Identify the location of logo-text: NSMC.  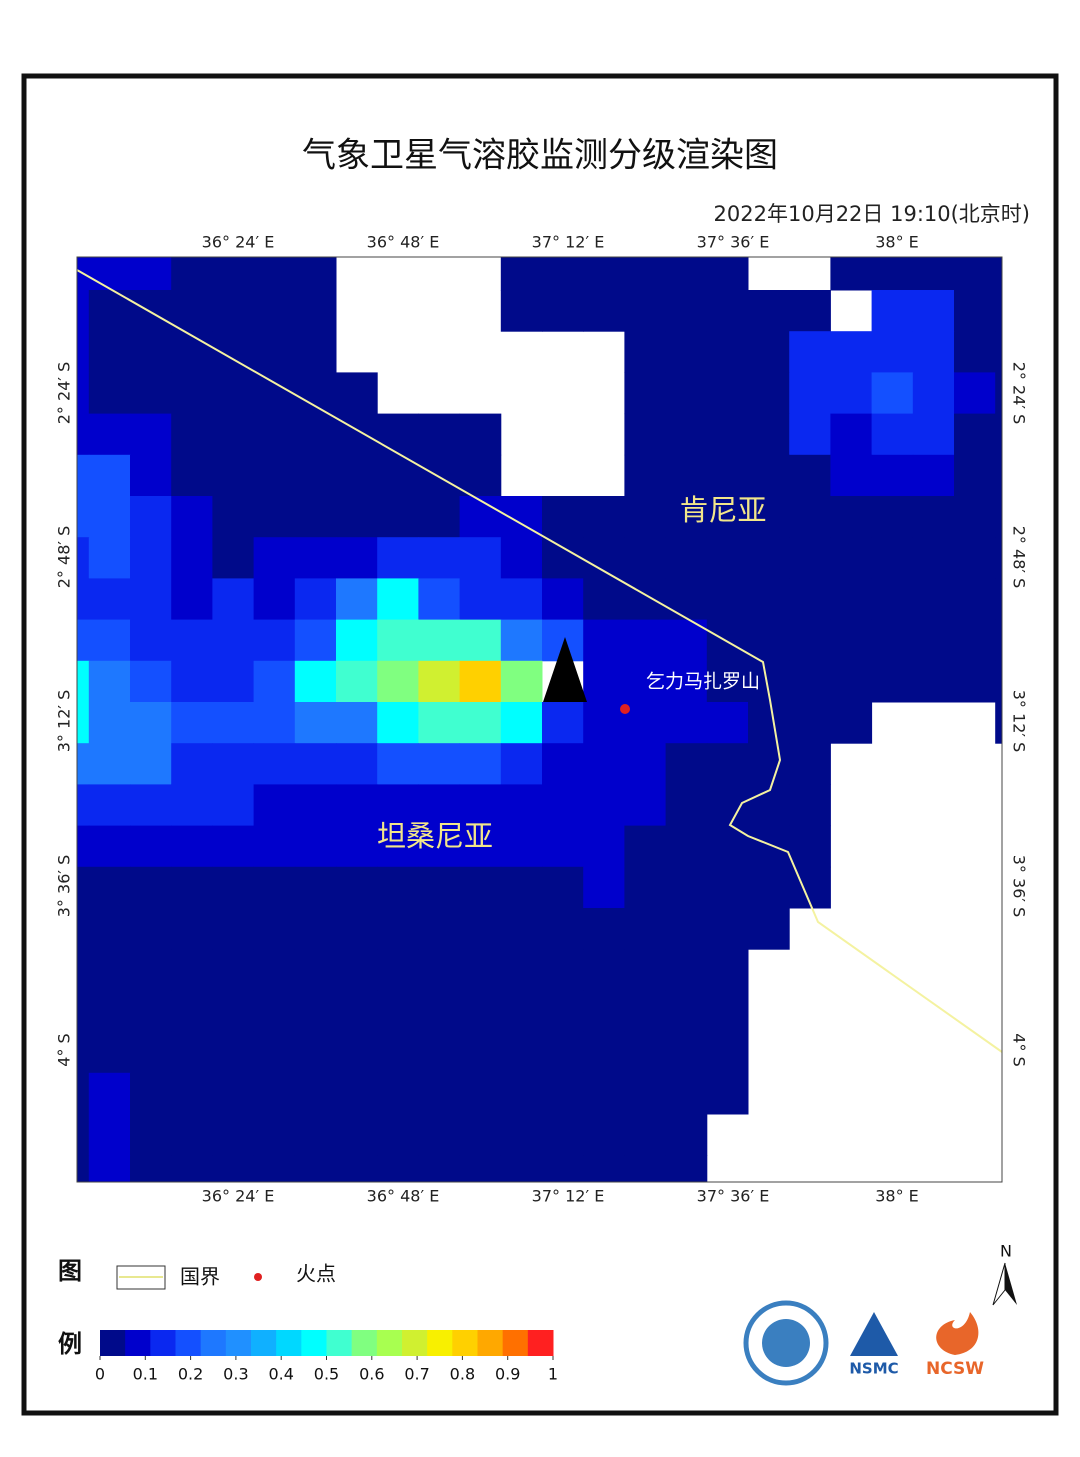
(873, 1369).